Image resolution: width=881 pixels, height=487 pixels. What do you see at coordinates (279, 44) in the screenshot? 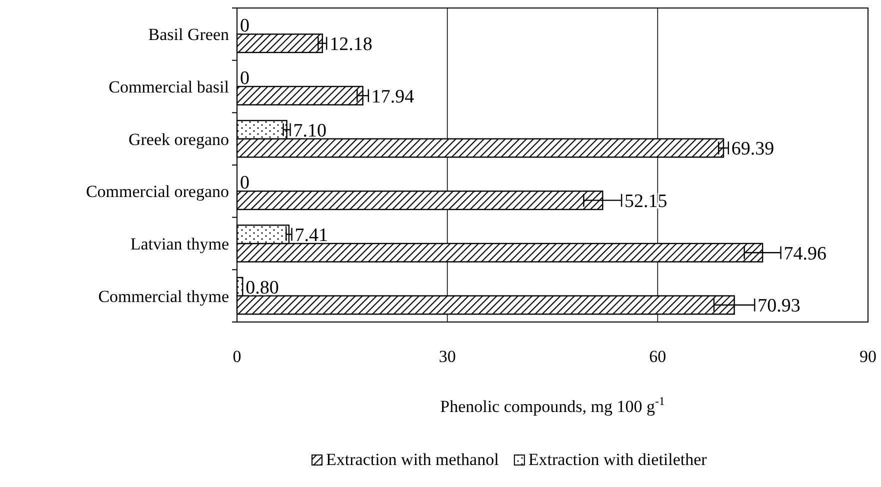
I see `bar` at bounding box center [279, 44].